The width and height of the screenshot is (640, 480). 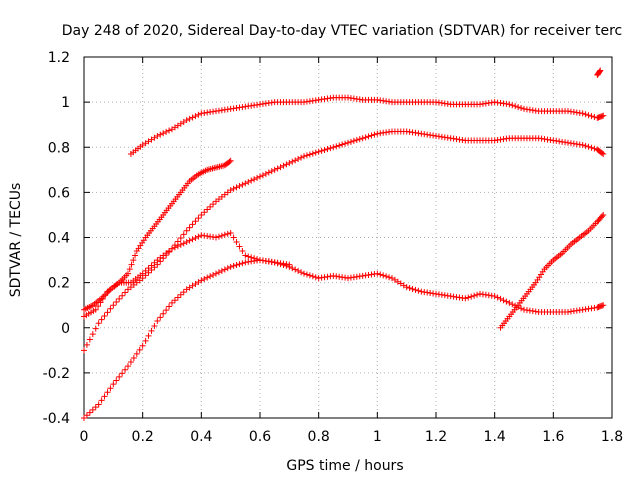 I want to click on y-tick-label: -0.2, so click(x=56, y=374).